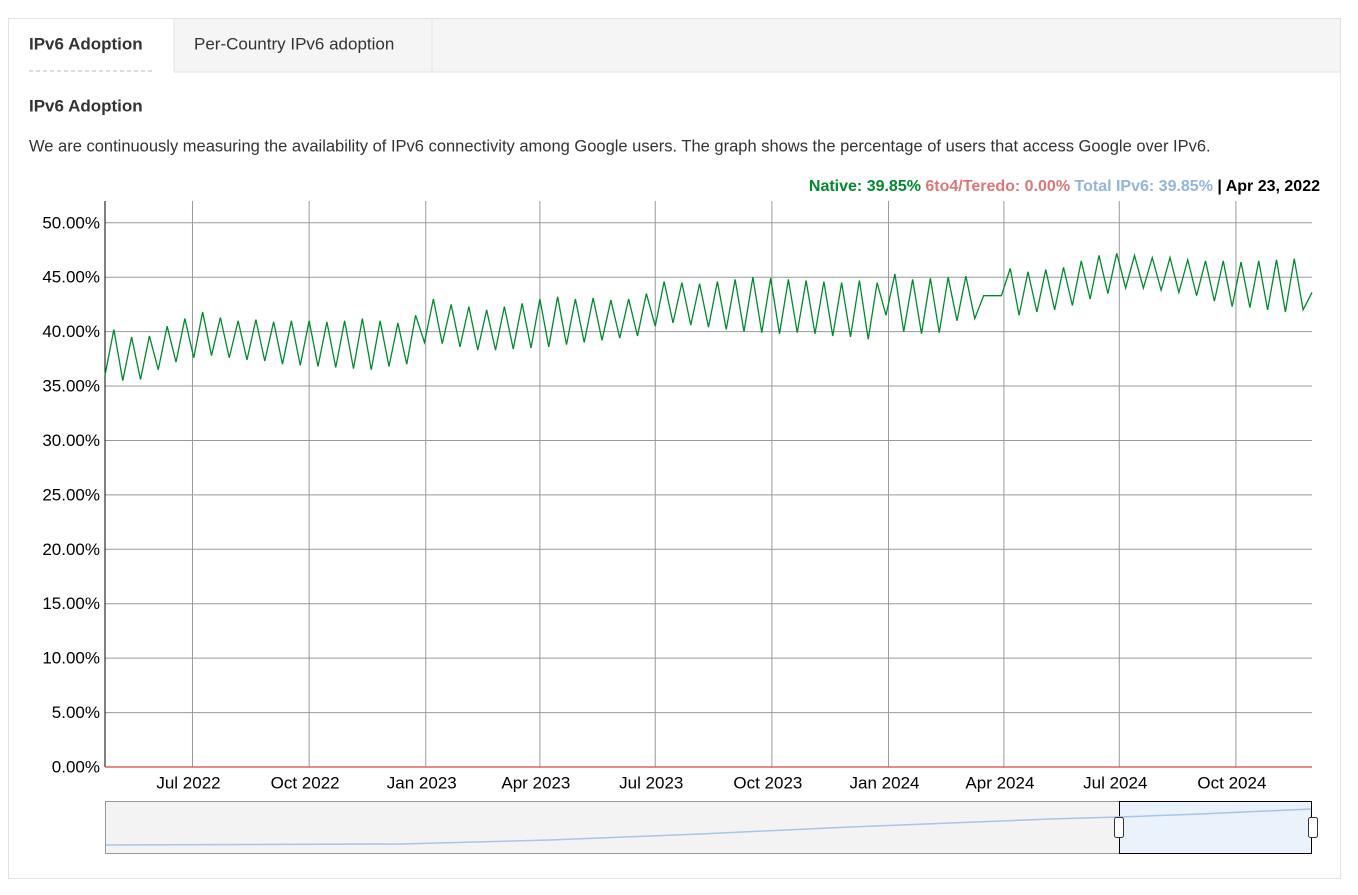  Describe the element at coordinates (422, 782) in the screenshot. I see `x-tick-label: Jan 2023` at that location.